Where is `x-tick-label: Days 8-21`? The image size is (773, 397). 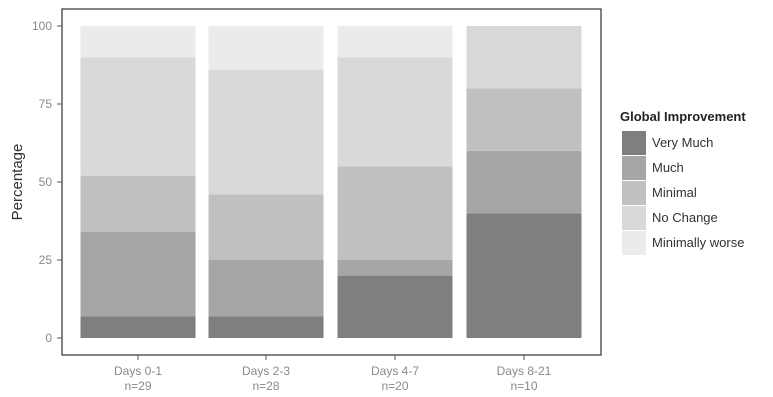
x-tick-label: Days 8-21 is located at coordinates (524, 371).